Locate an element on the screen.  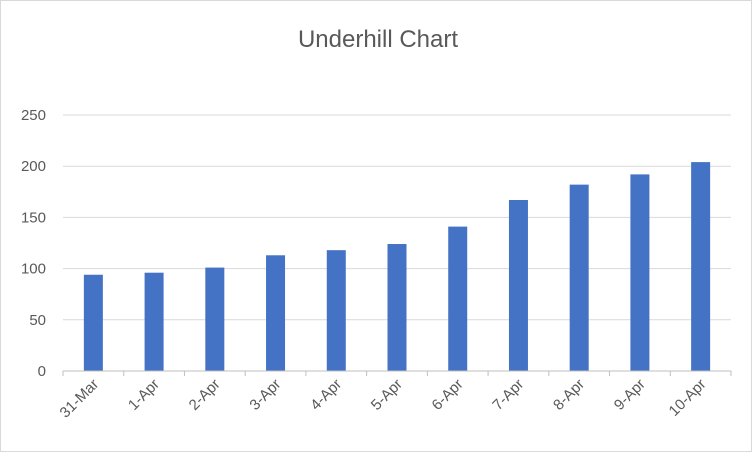
y-tick-label: 200 is located at coordinates (33, 166).